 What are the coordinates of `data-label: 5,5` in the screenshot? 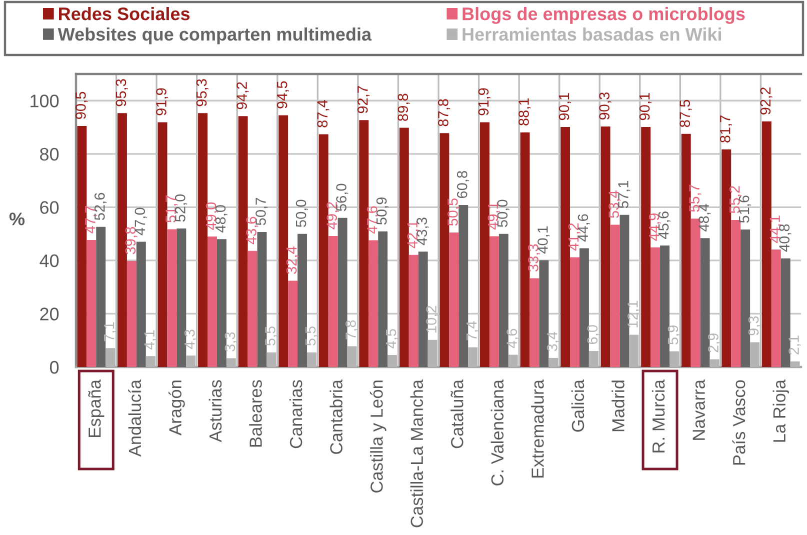 It's located at (271, 336).